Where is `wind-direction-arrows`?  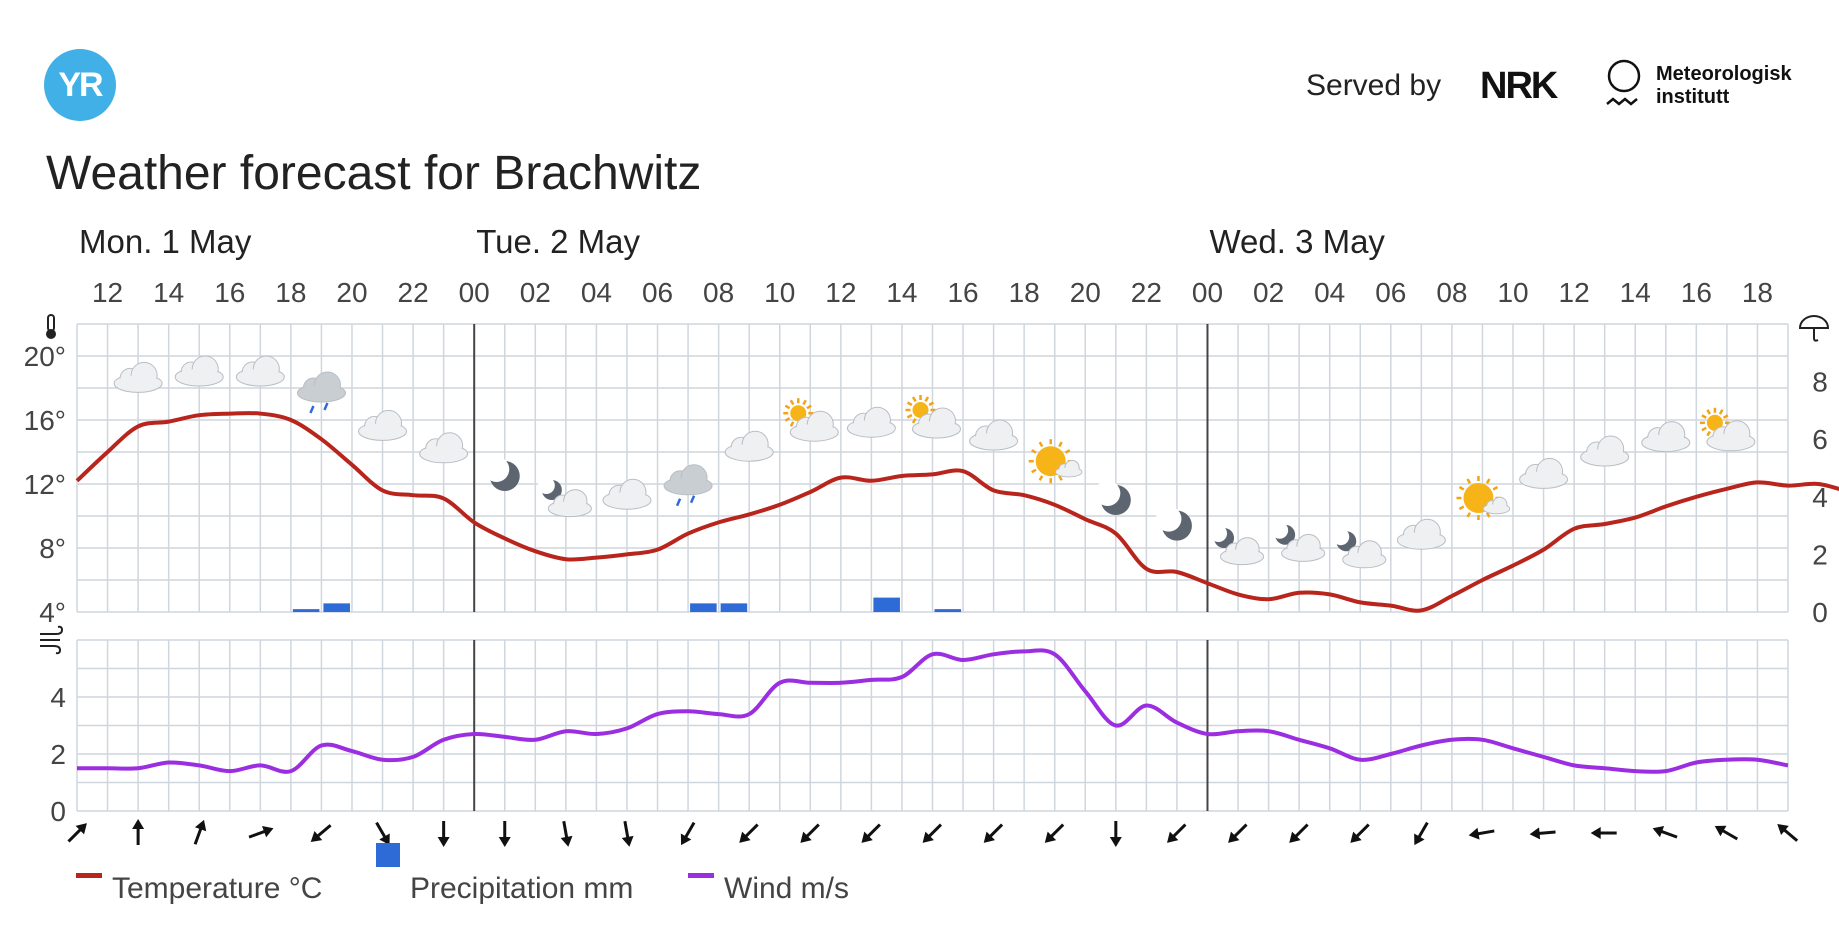
wind-direction-arrows is located at coordinates (933, 833).